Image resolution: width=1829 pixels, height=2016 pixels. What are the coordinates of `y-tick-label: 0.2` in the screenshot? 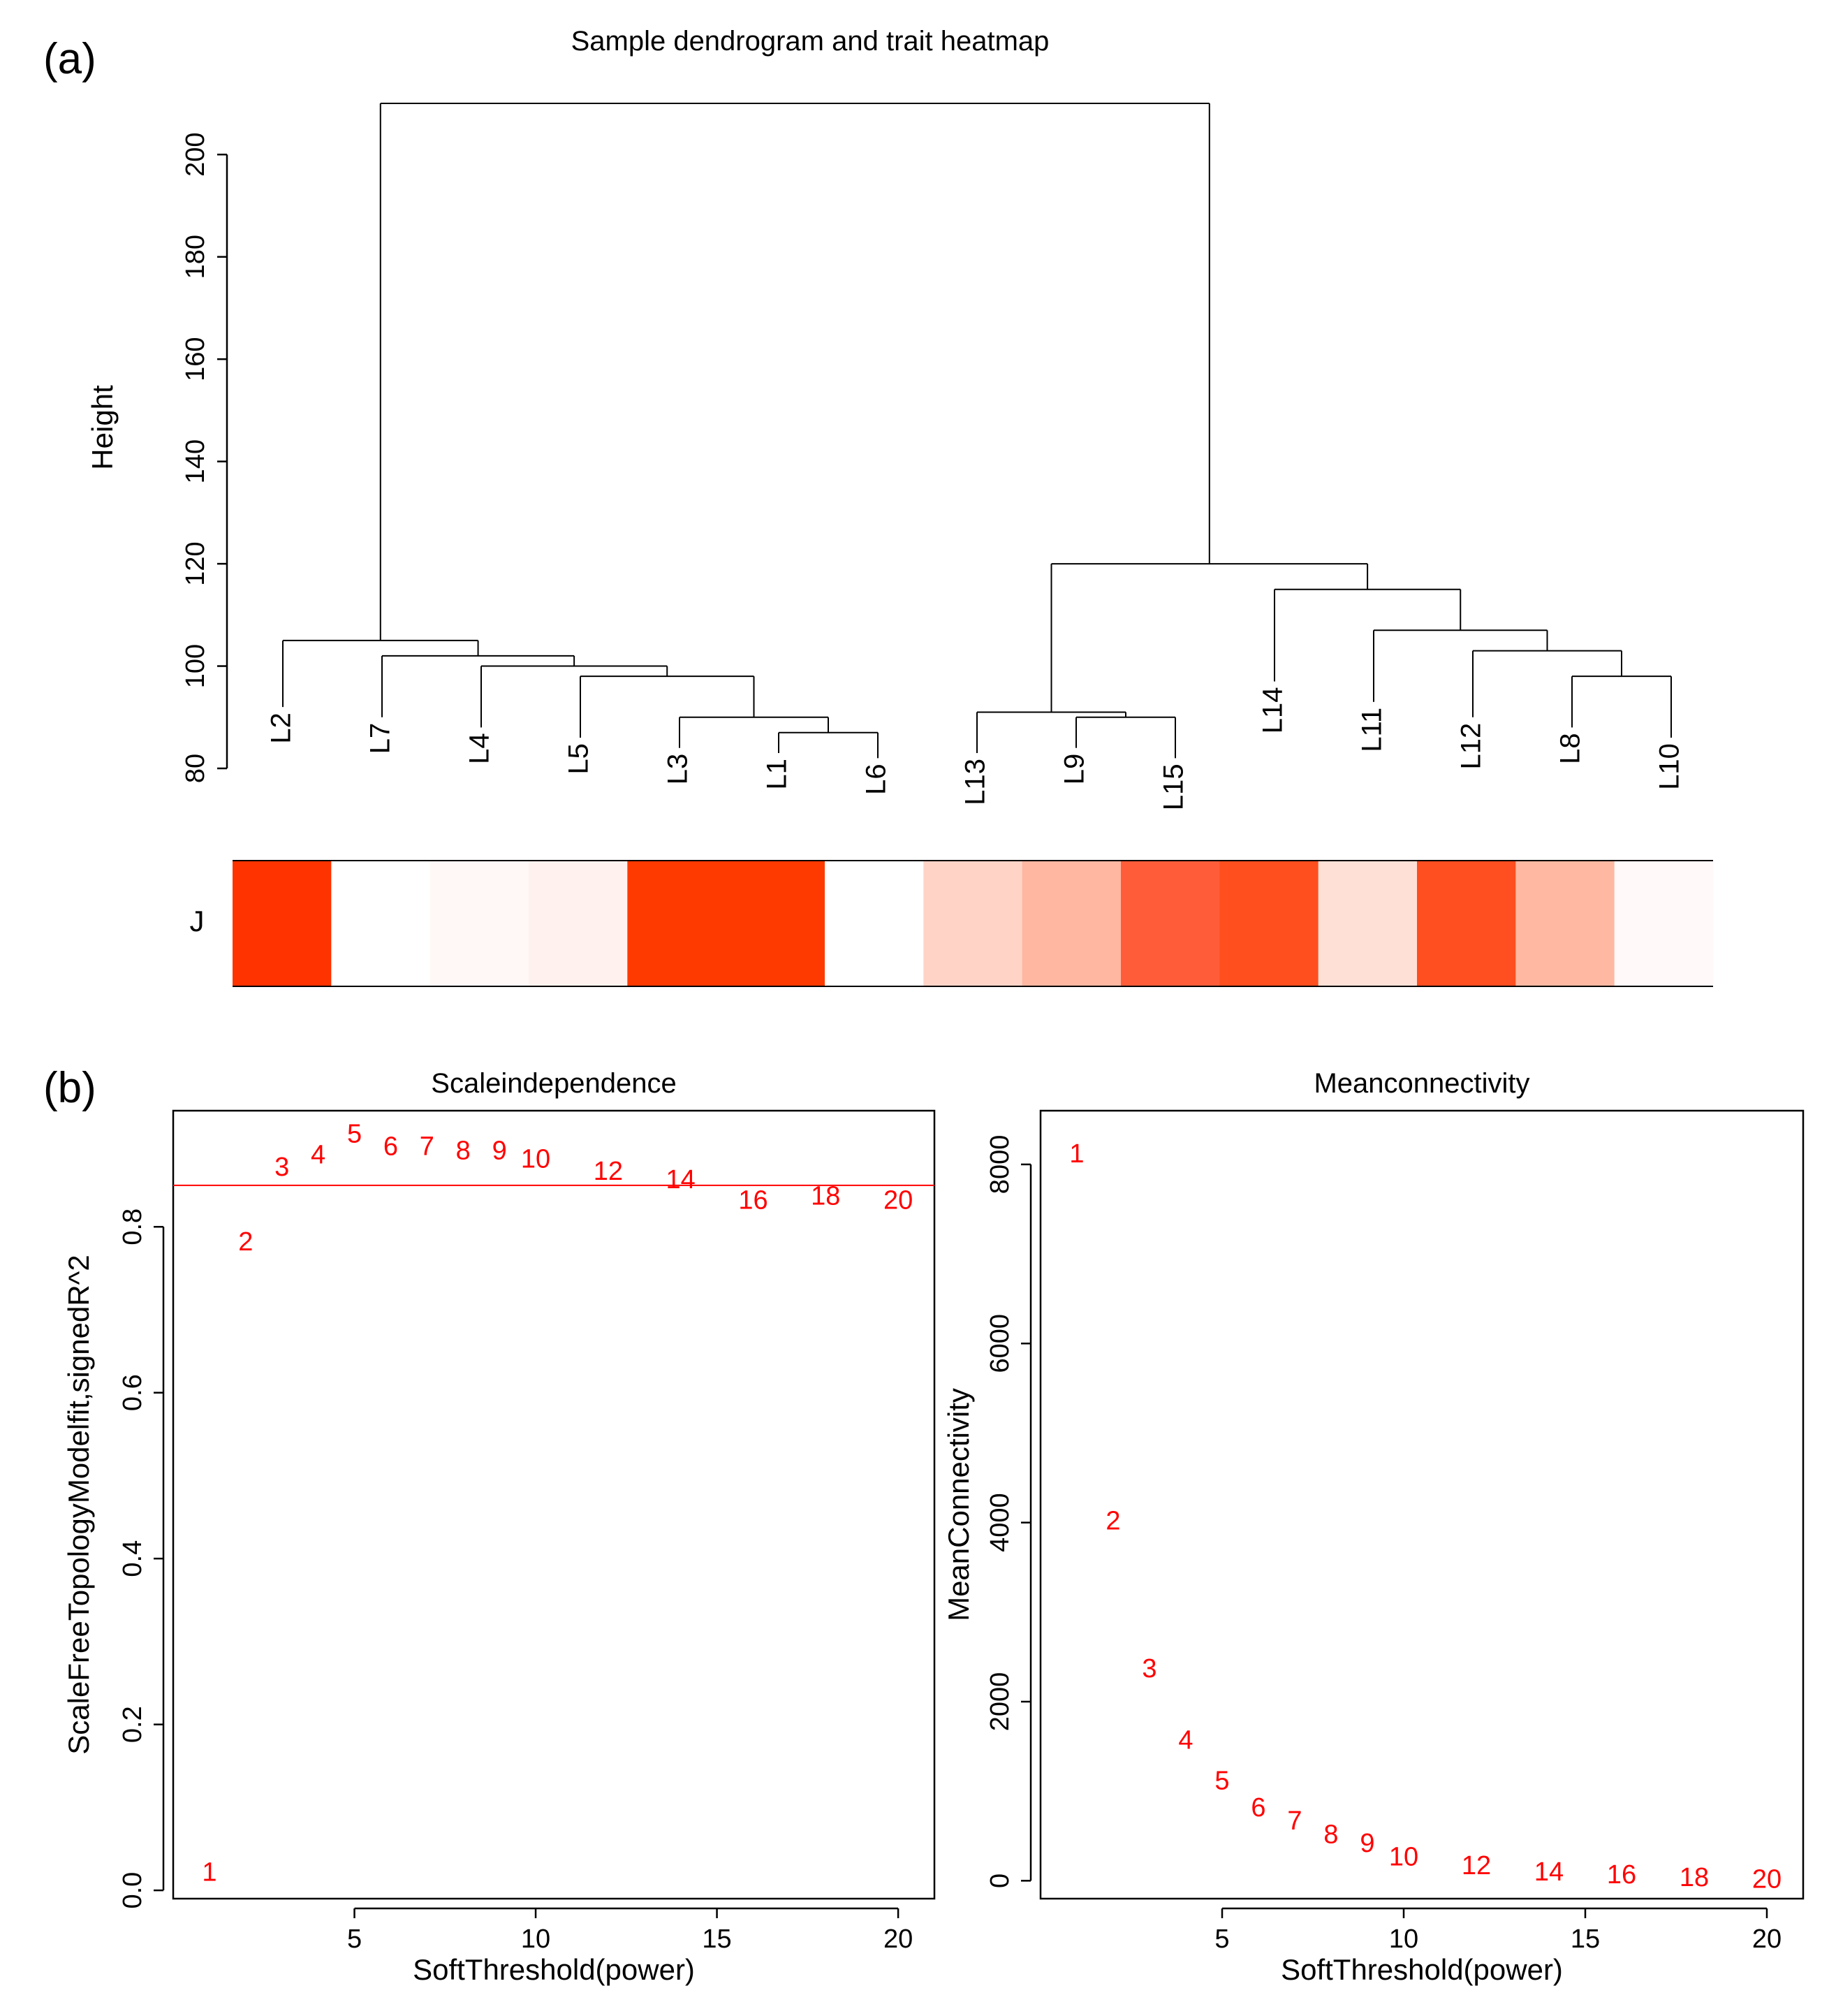 It's located at (132, 1725).